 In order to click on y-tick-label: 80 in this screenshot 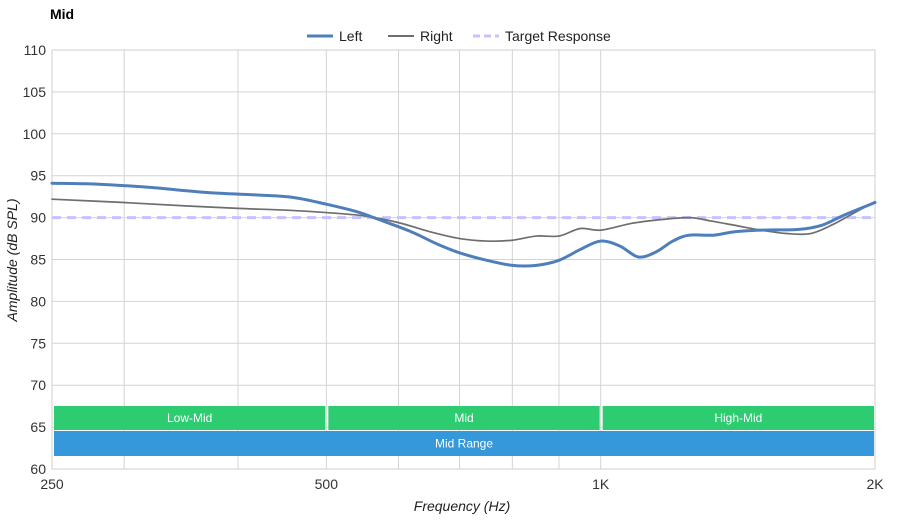, I will do `click(38, 301)`.